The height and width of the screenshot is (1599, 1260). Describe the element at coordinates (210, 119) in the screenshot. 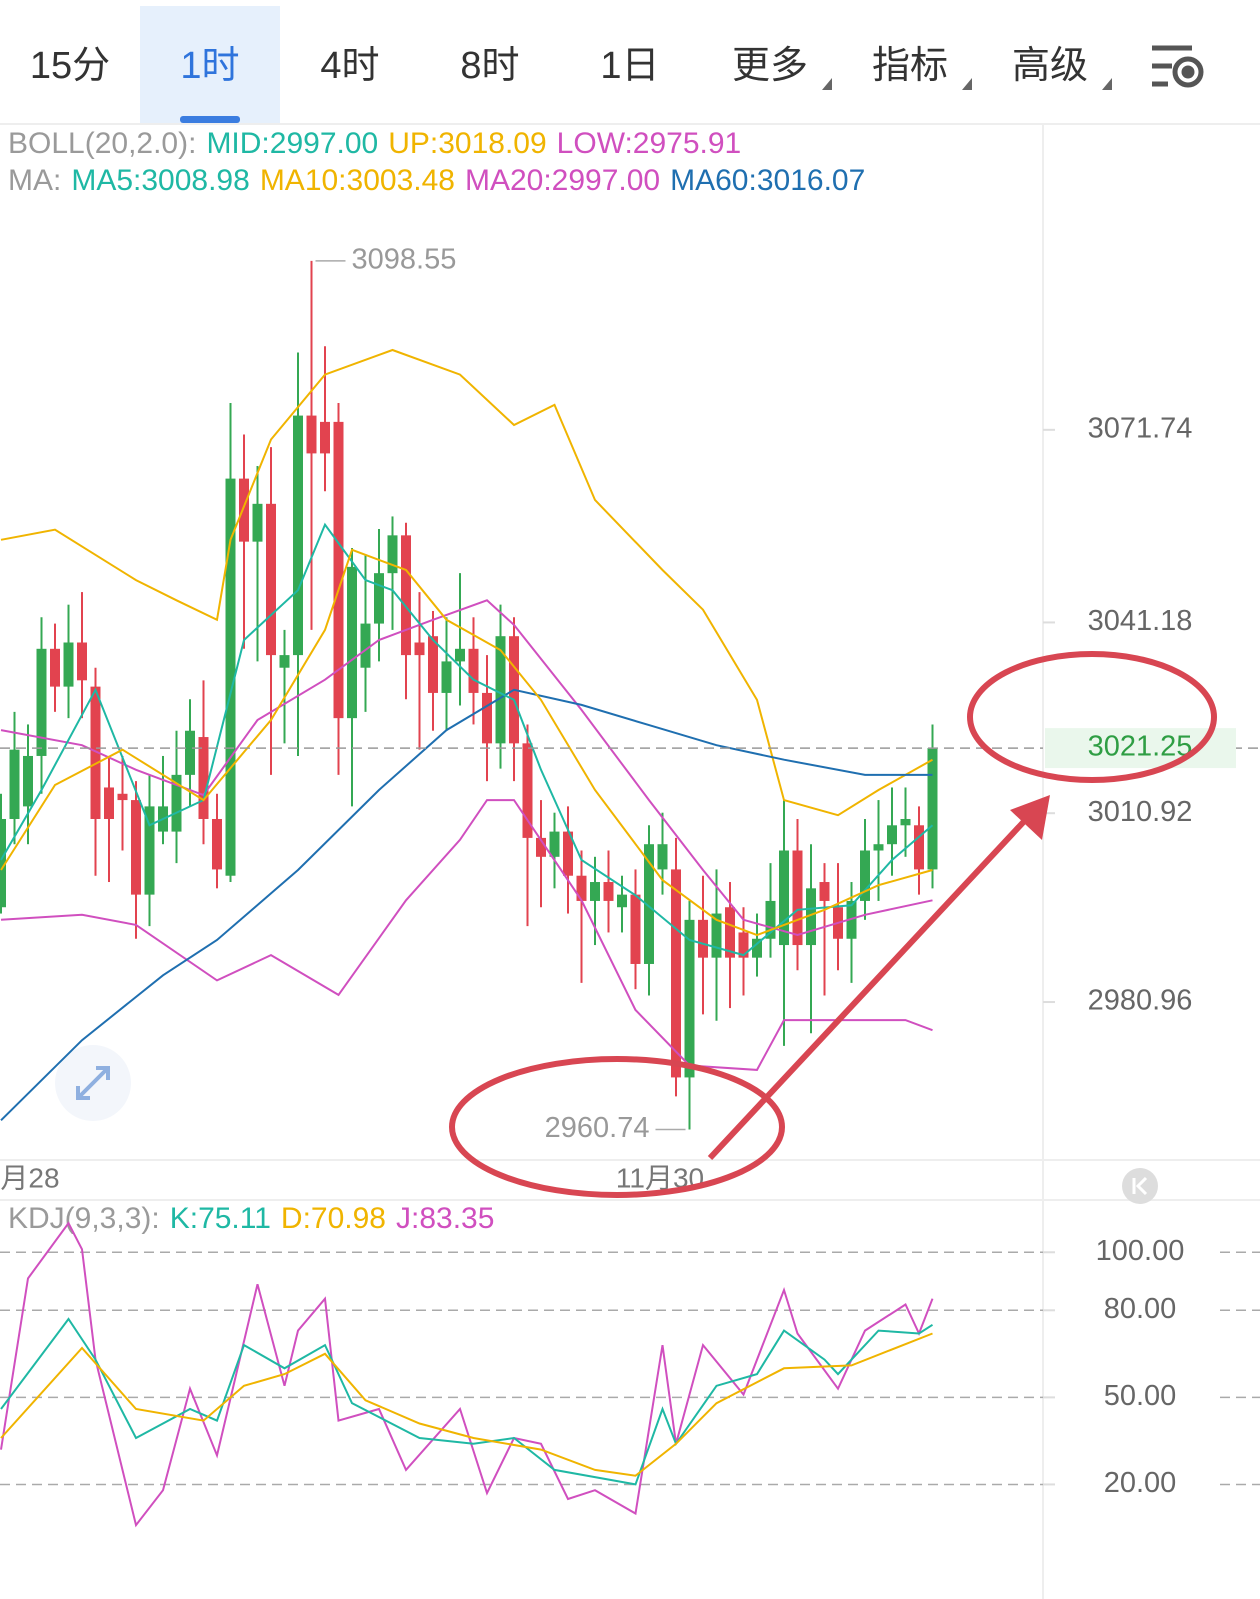

I see `tab-indicator` at that location.